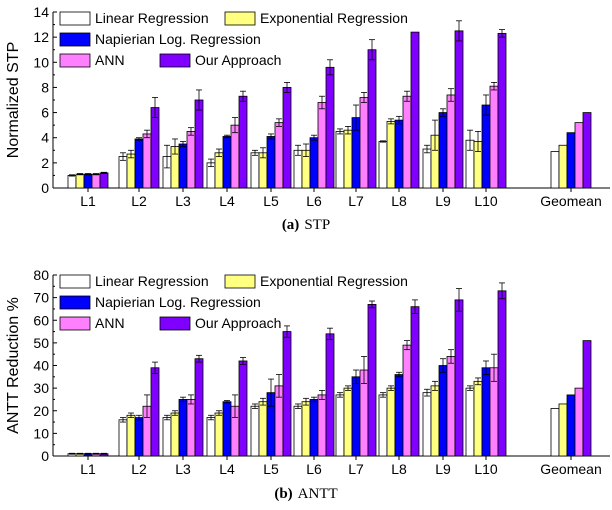 The width and height of the screenshot is (612, 510). I want to click on y-tick-label: 2, so click(45, 163).